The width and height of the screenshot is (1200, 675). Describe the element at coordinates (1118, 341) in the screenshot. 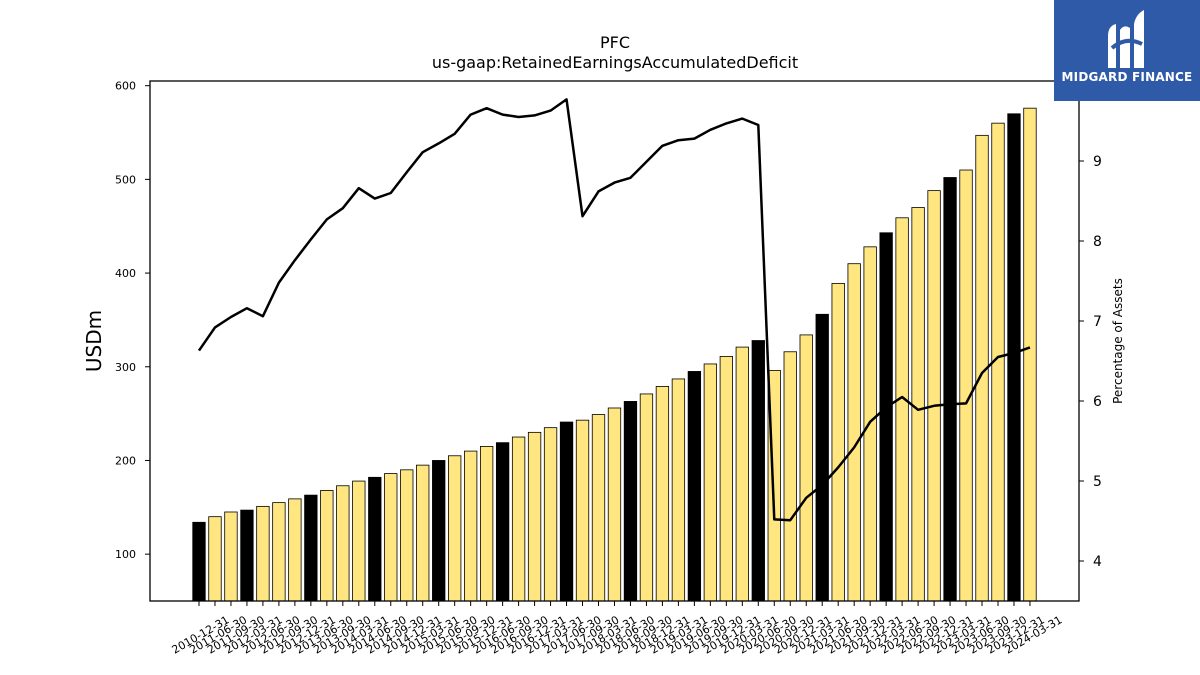

I see `y2-axis-label: Percentage of Assets` at that location.